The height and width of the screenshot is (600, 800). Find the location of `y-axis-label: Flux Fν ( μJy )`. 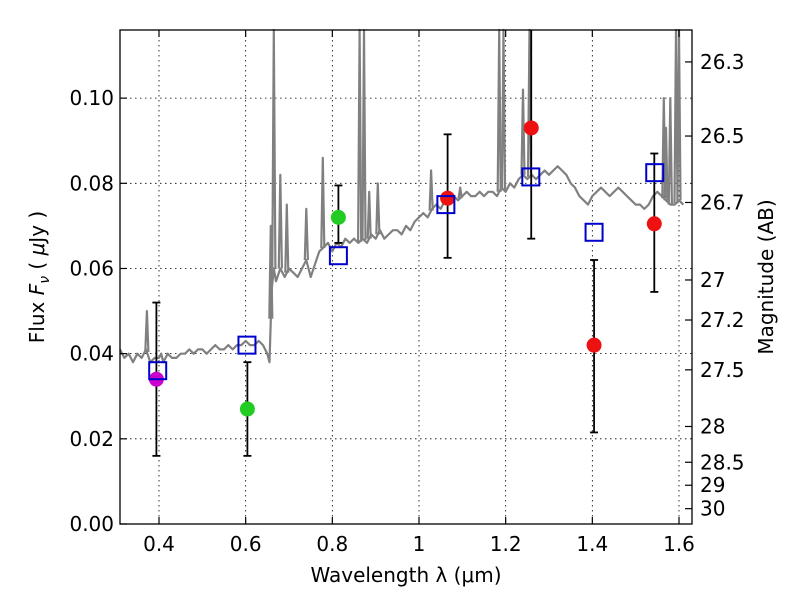

y-axis-label: Flux Fν ( μJy ) is located at coordinates (39, 277).